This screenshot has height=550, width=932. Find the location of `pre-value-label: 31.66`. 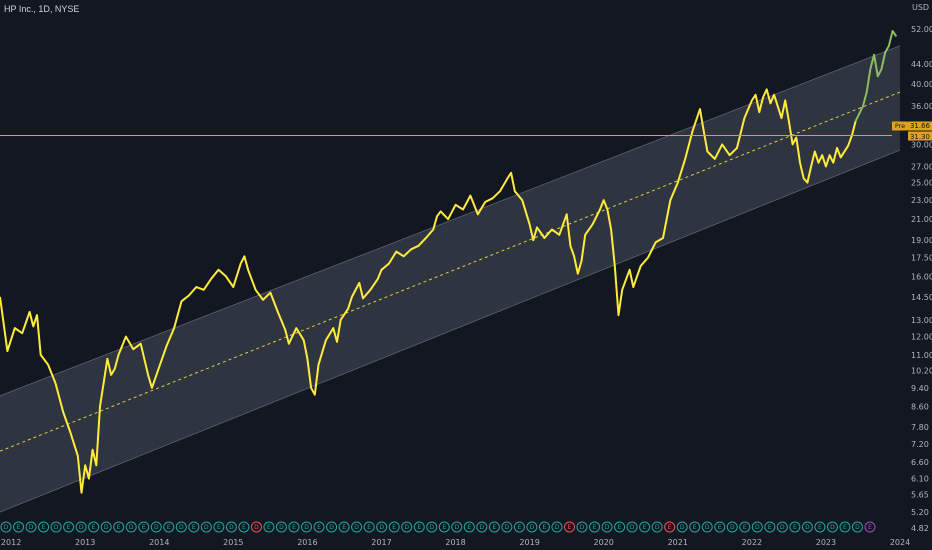

pre-value-label: 31.66 is located at coordinates (920, 126).